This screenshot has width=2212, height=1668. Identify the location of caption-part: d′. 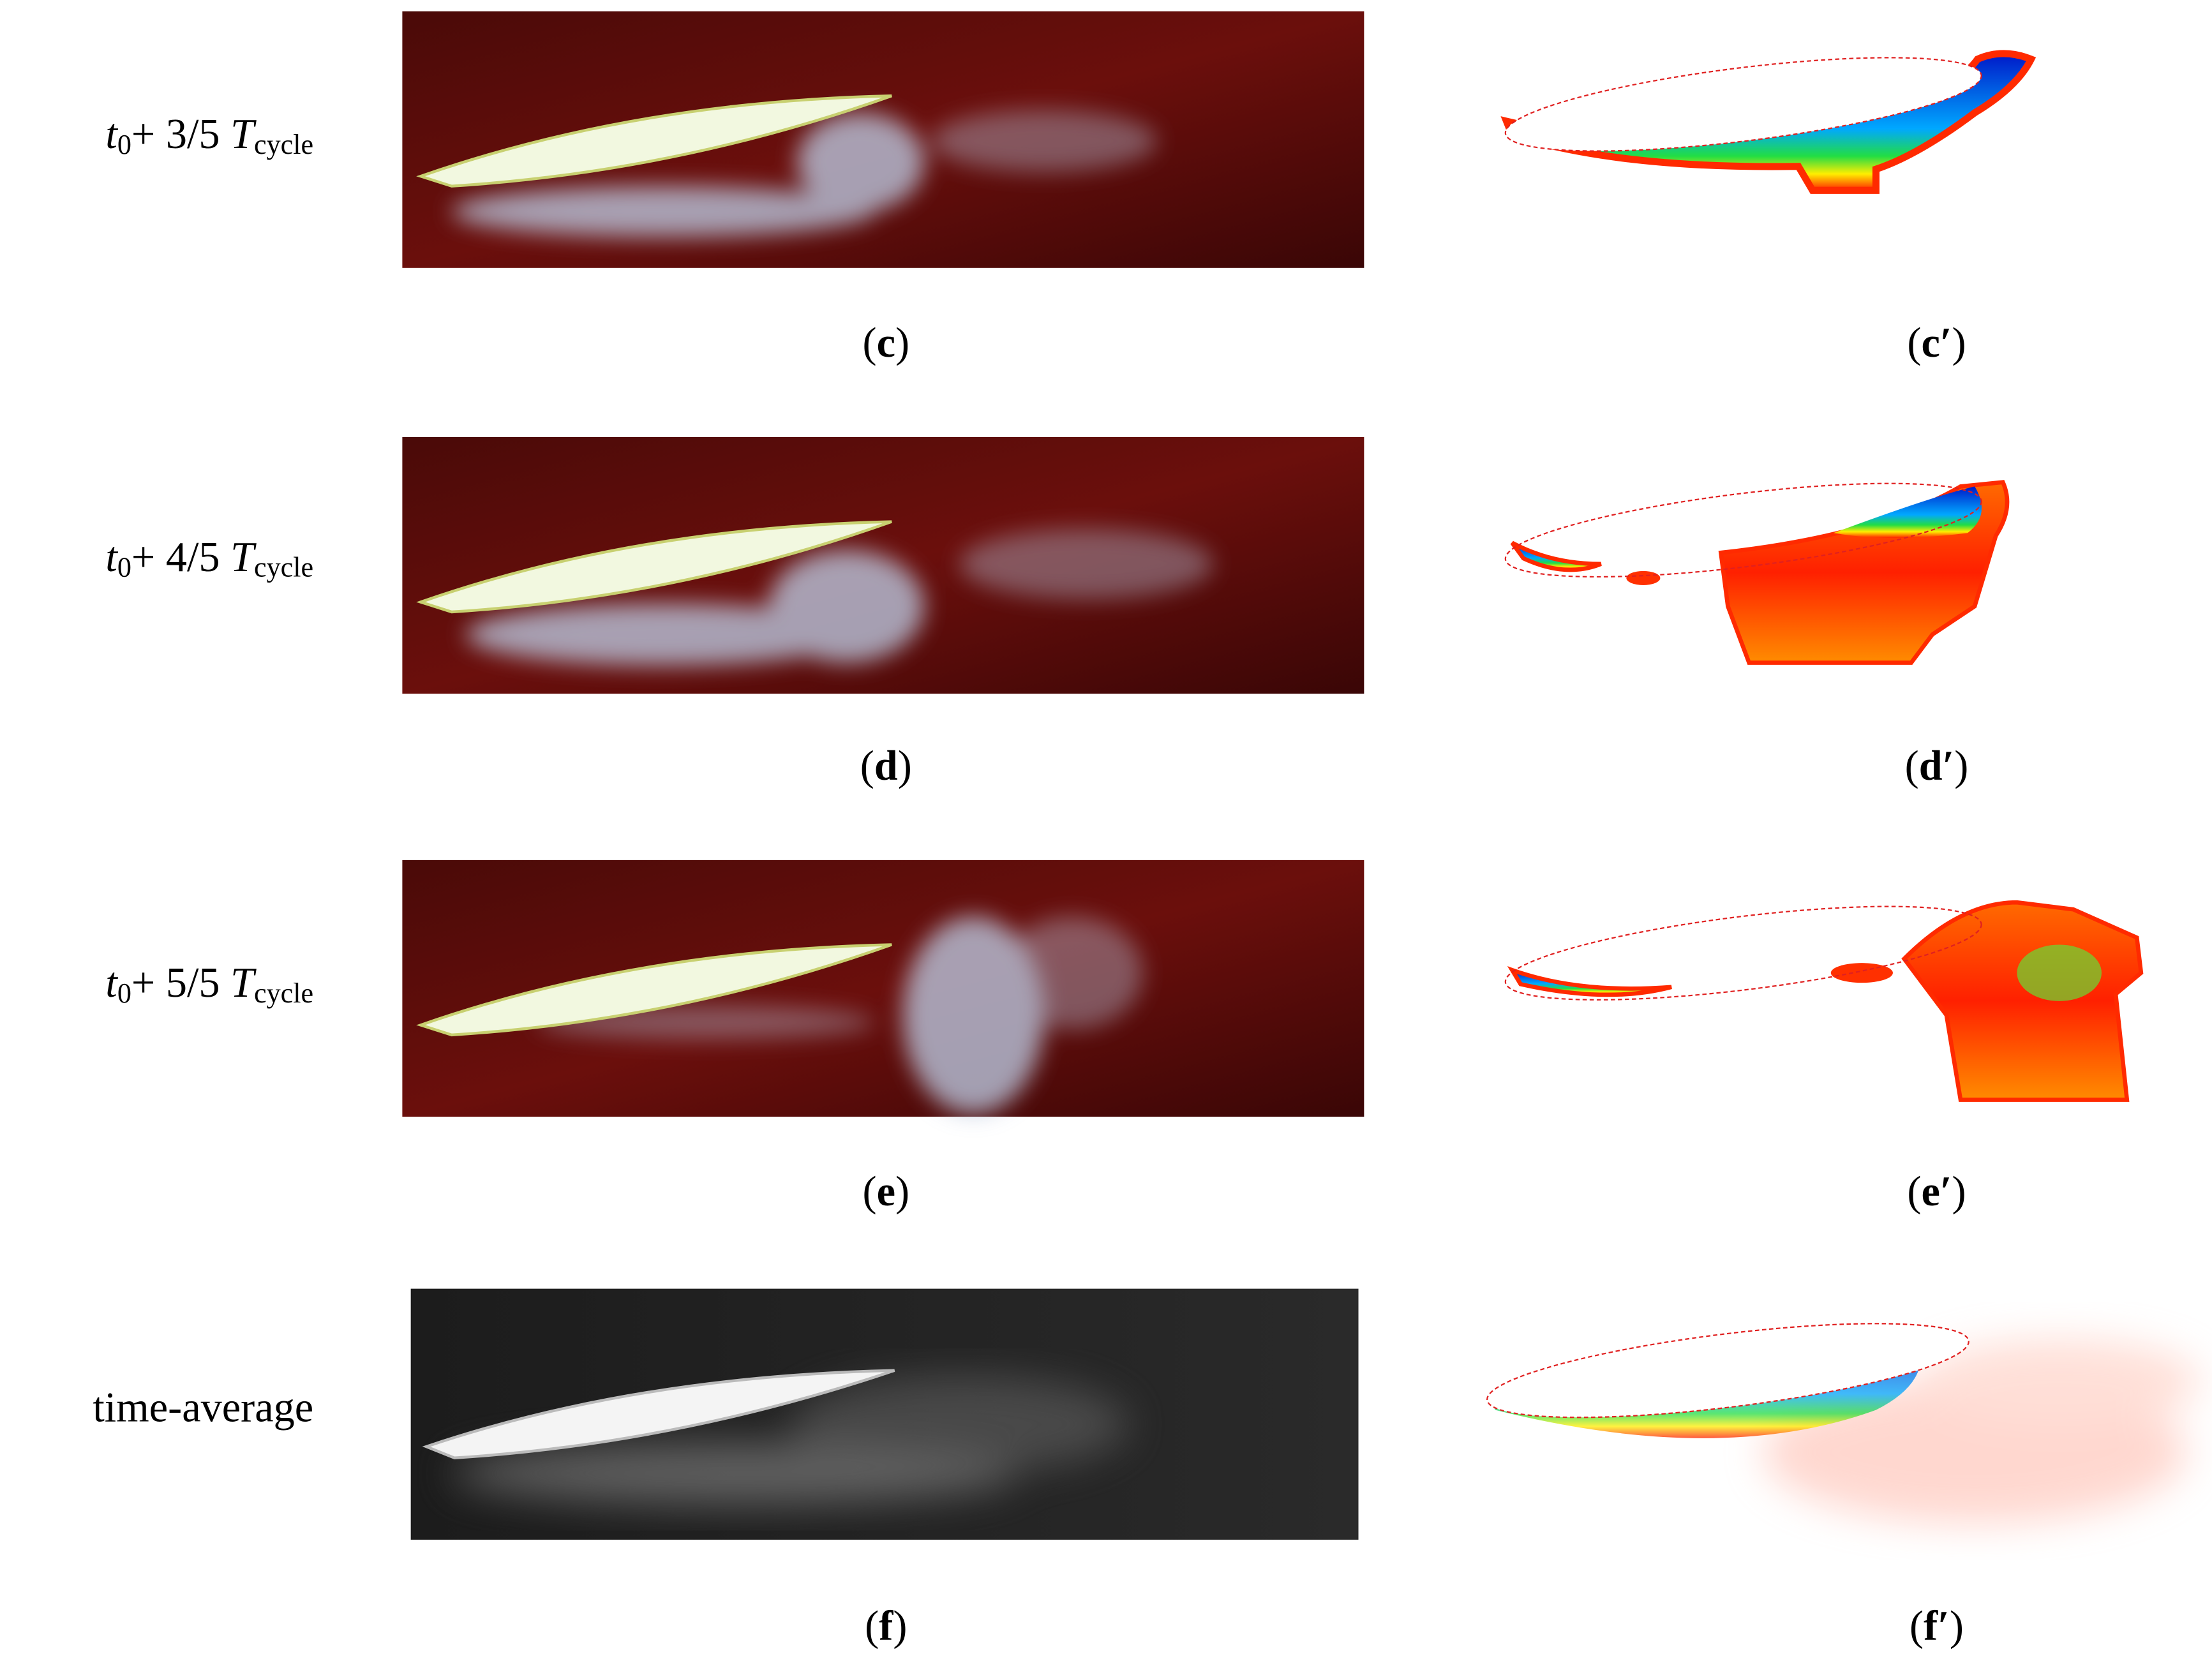
(1937, 766).